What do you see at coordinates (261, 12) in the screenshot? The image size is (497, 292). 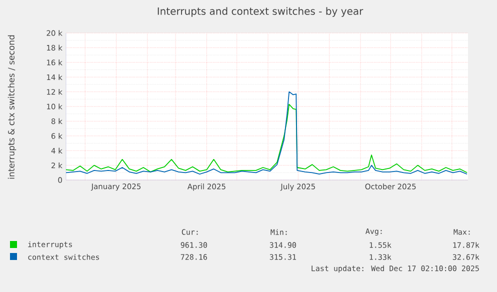 I see `chart-title: Interrupts and context switches - by year` at bounding box center [261, 12].